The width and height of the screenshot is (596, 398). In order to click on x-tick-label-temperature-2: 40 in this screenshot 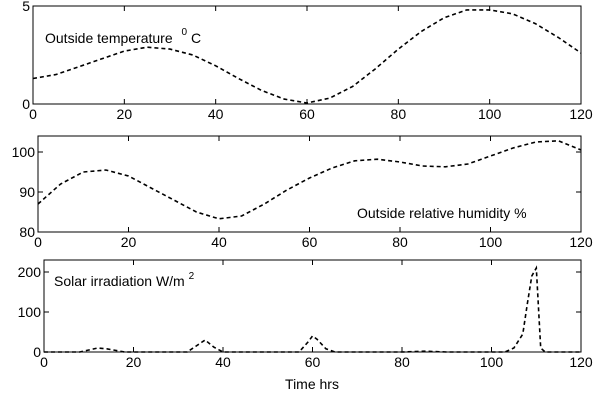, I will do `click(216, 114)`.